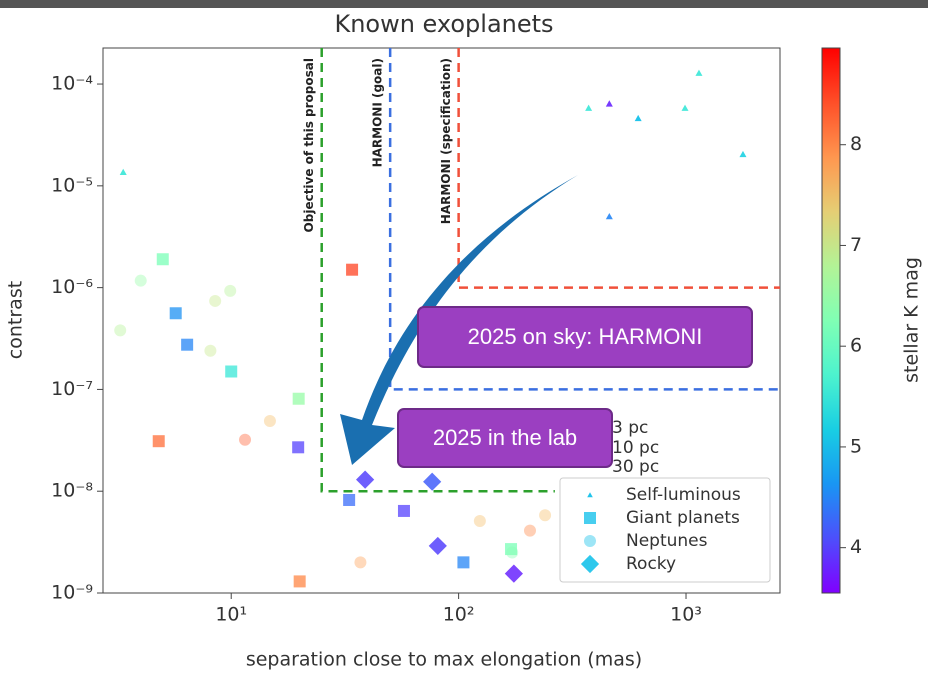  What do you see at coordinates (618, 168) in the screenshot?
I see `limit-line` at bounding box center [618, 168].